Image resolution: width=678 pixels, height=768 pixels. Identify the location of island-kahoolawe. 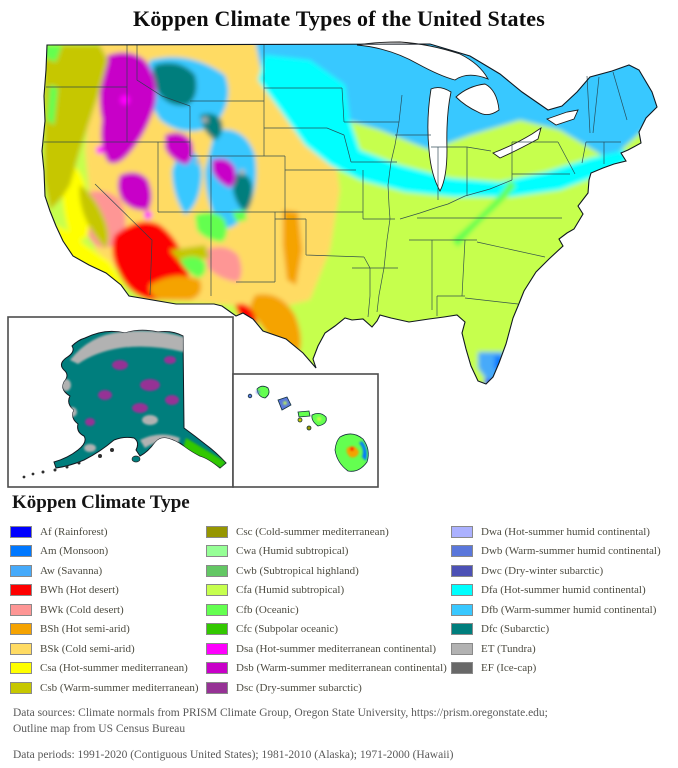
(309, 428).